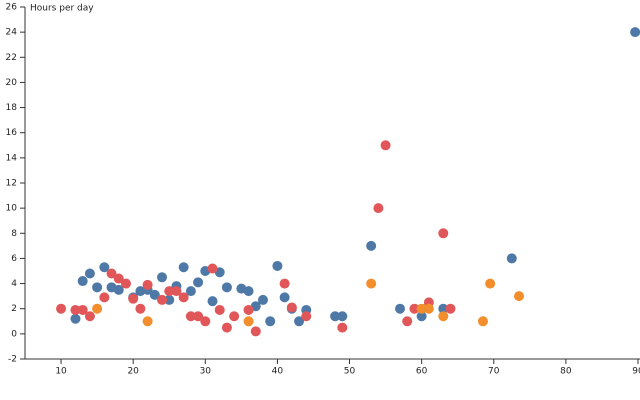 Image resolution: width=640 pixels, height=400 pixels. I want to click on y-tick-label: 14, so click(12, 158).